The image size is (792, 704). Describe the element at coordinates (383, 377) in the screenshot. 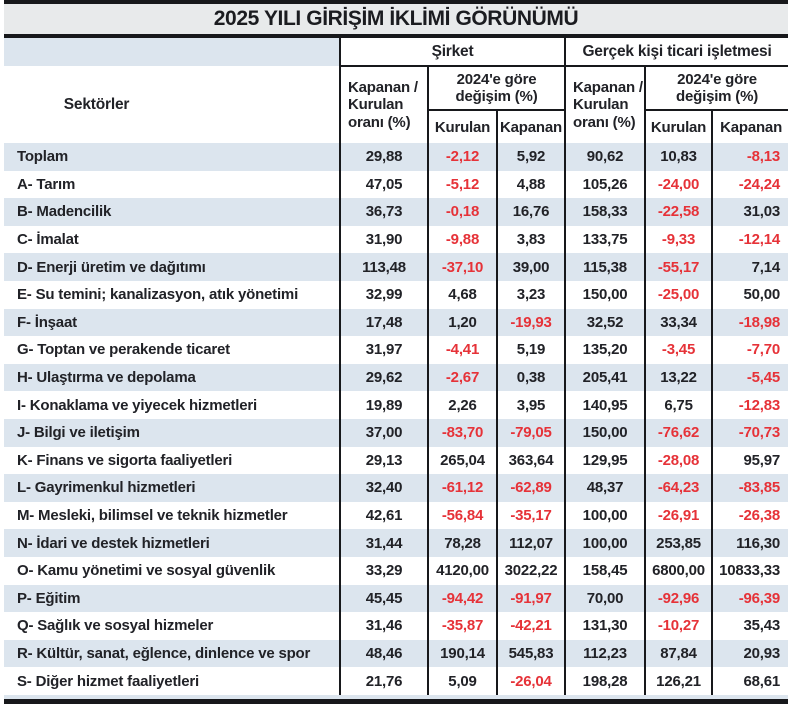

I see `value-cell: 29,62` at that location.